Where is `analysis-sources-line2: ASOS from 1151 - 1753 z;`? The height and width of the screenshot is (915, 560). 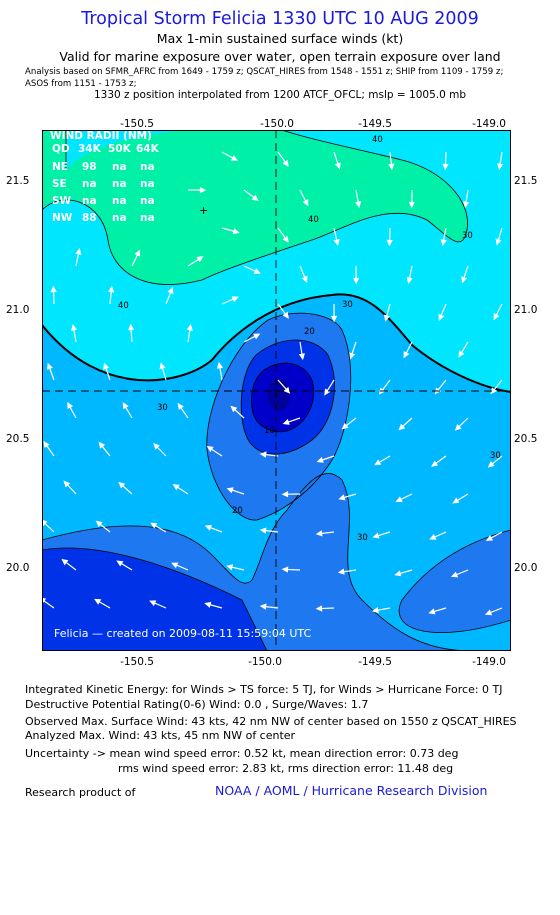 analysis-sources-line2: ASOS from 1151 - 1753 z; is located at coordinates (81, 84).